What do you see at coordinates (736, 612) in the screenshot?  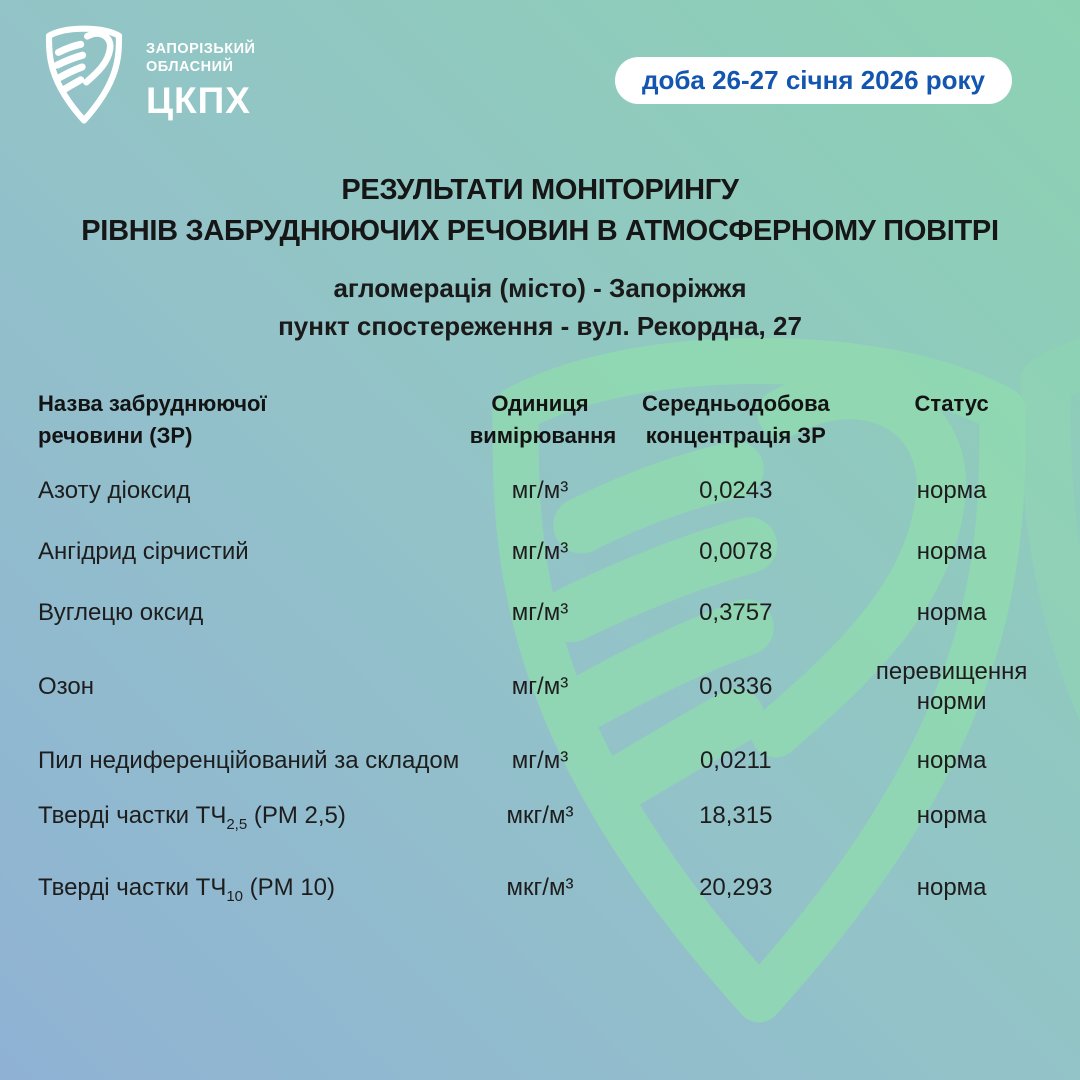 I see `concentration-value: 0,3757` at bounding box center [736, 612].